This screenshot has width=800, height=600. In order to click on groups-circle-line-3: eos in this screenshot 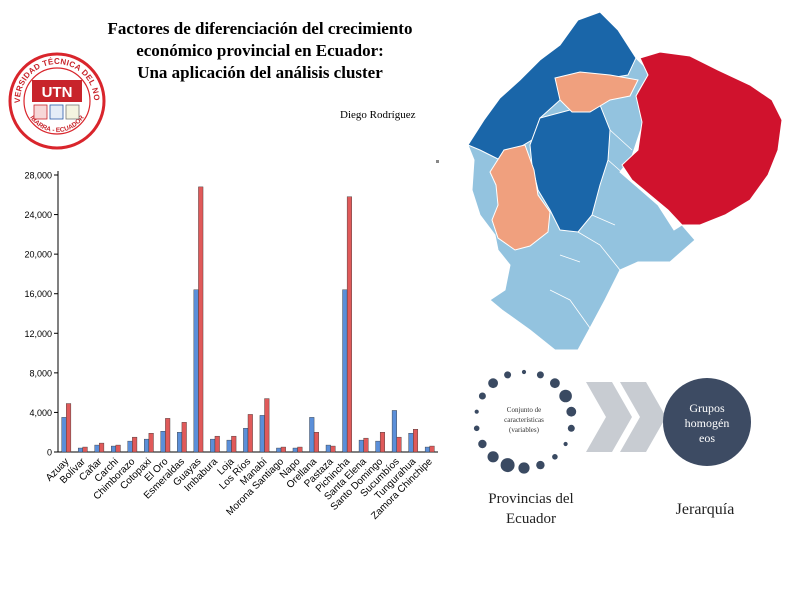, I will do `click(707, 438)`.